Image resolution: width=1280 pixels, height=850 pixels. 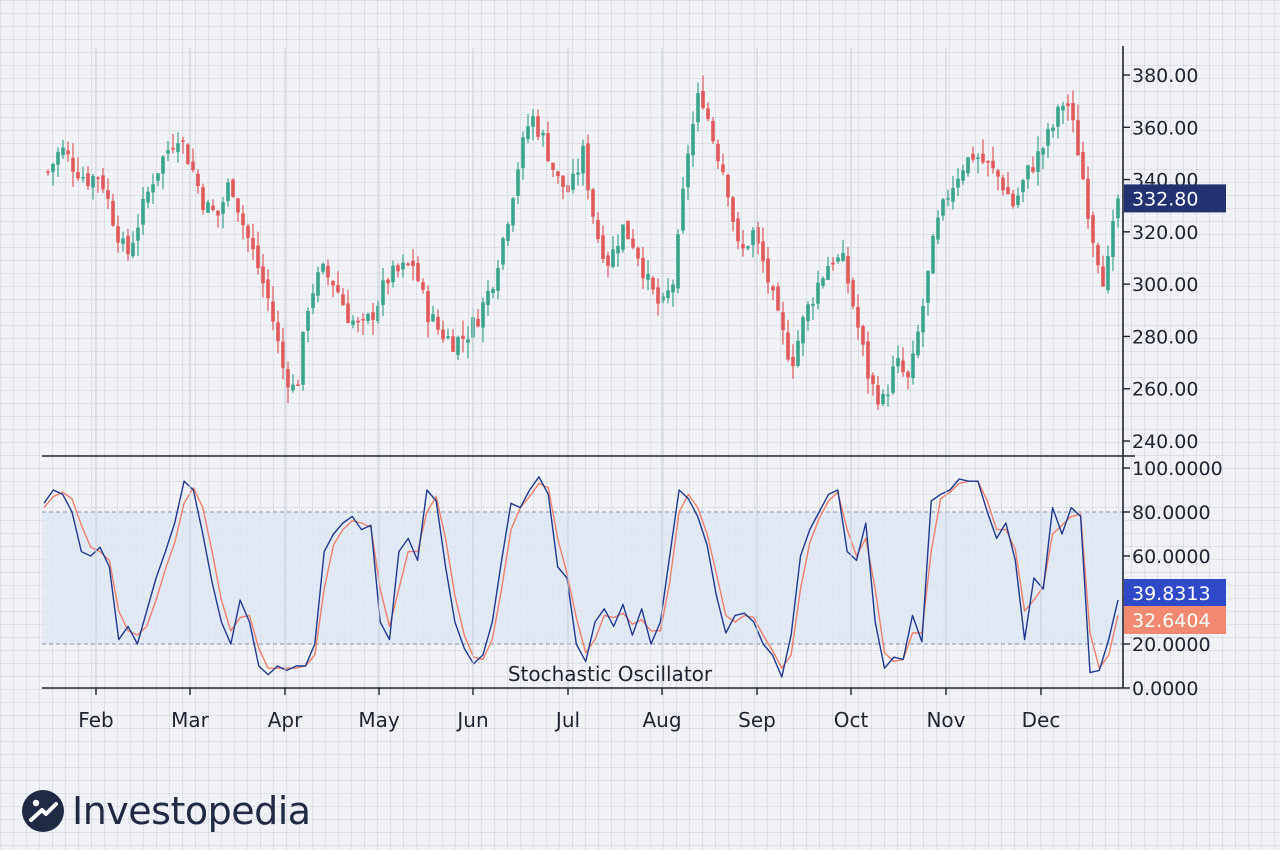 What do you see at coordinates (166, 811) in the screenshot?
I see `investopedia-logo: Investopedia` at bounding box center [166, 811].